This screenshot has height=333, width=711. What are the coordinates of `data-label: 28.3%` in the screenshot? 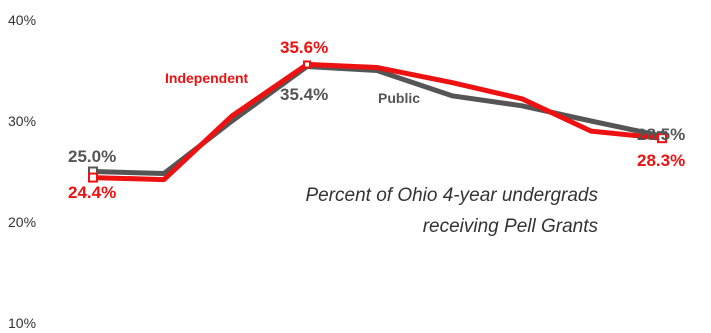 It's located at (661, 160).